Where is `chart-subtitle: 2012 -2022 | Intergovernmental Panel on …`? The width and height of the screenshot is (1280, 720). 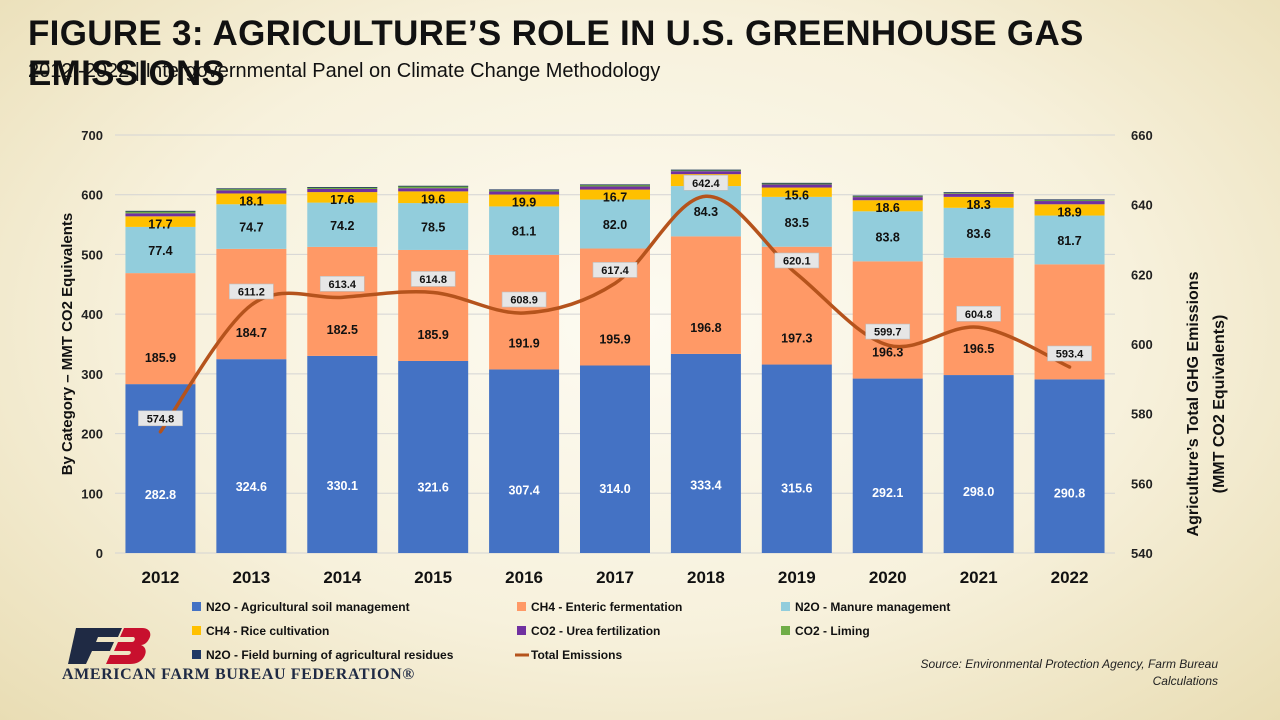 chart-subtitle: 2012 -2022 | Intergovernmental Panel on … is located at coordinates (344, 71).